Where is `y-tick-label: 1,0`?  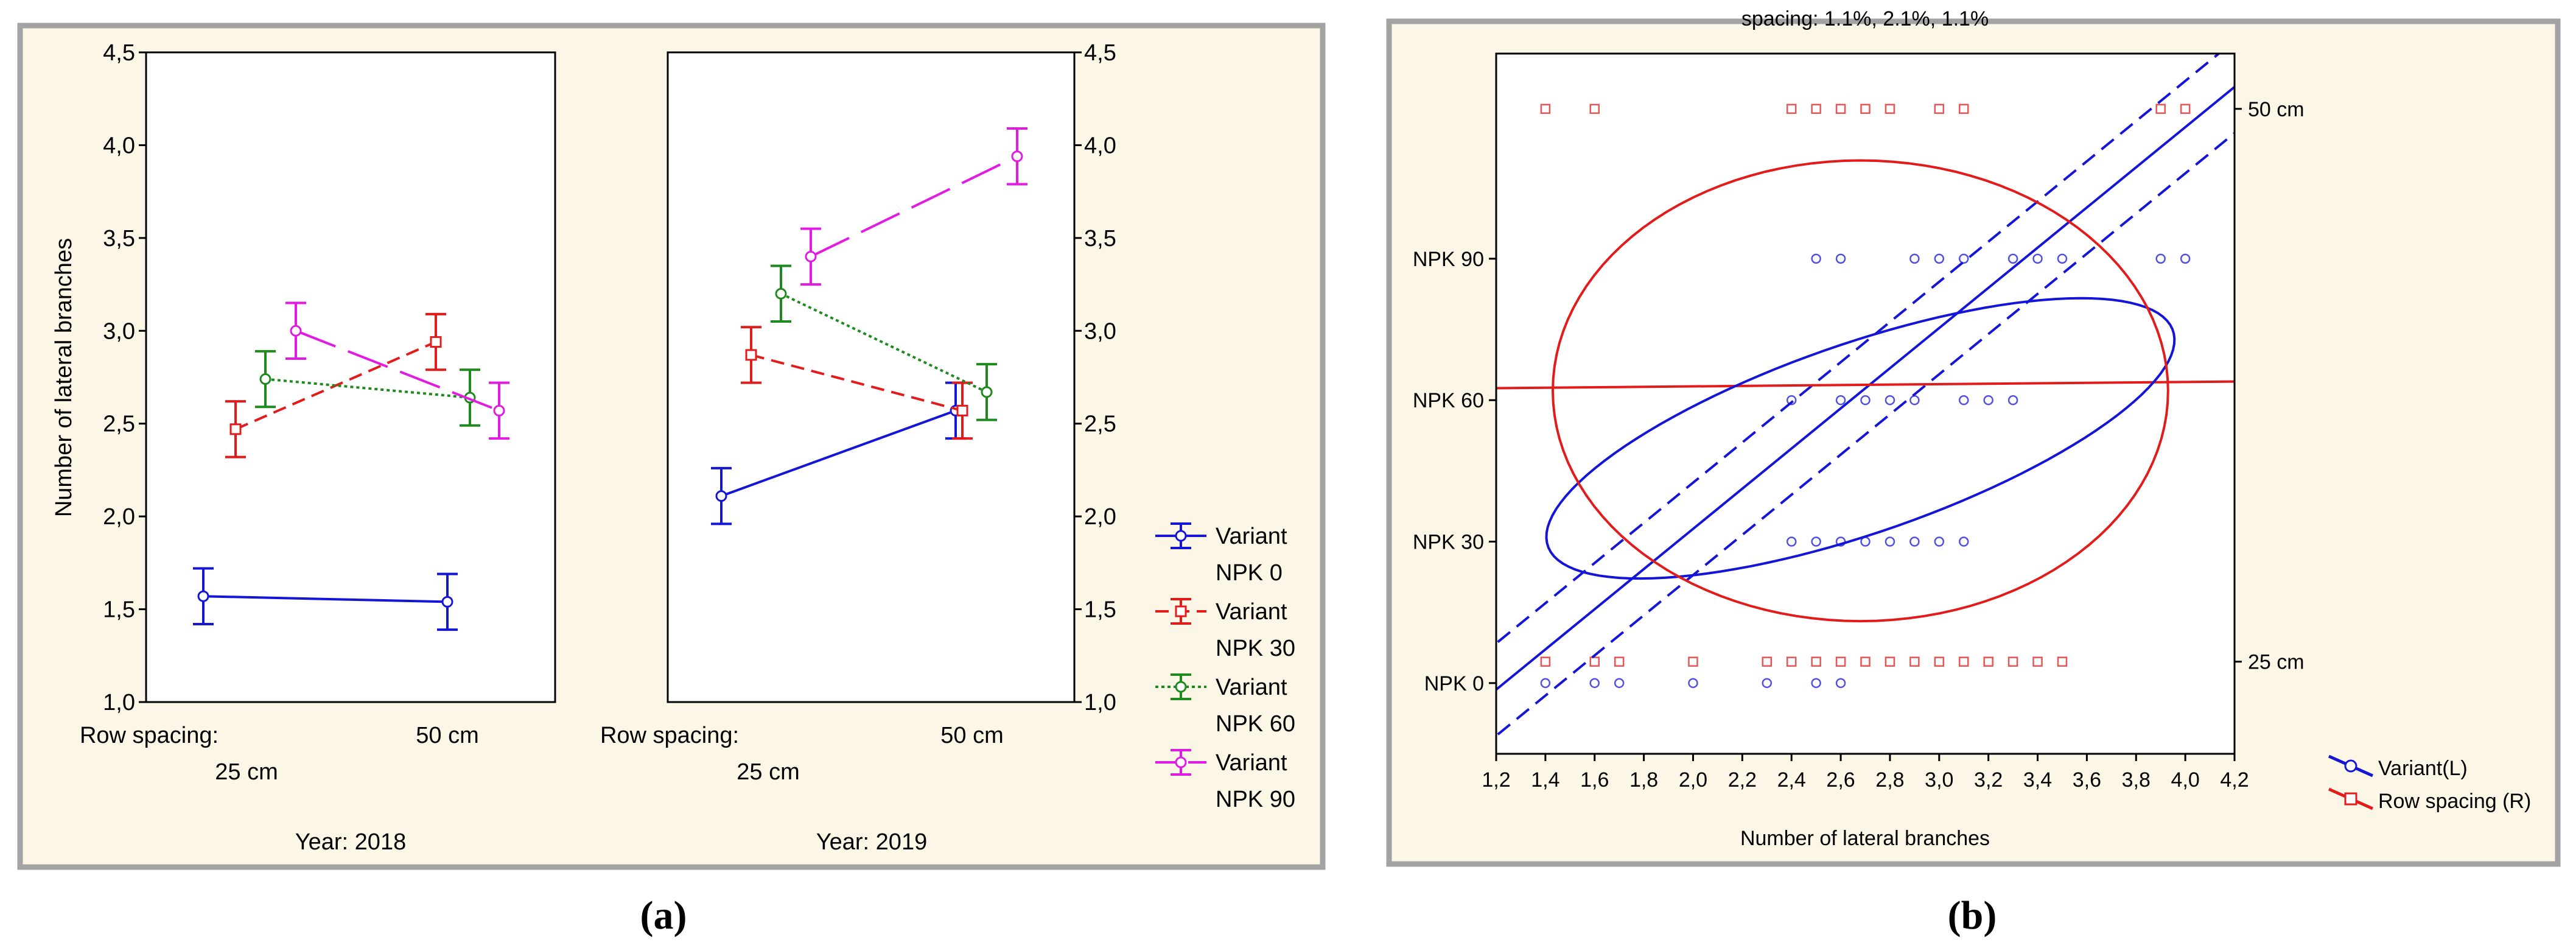
y-tick-label: 1,0 is located at coordinates (1100, 702).